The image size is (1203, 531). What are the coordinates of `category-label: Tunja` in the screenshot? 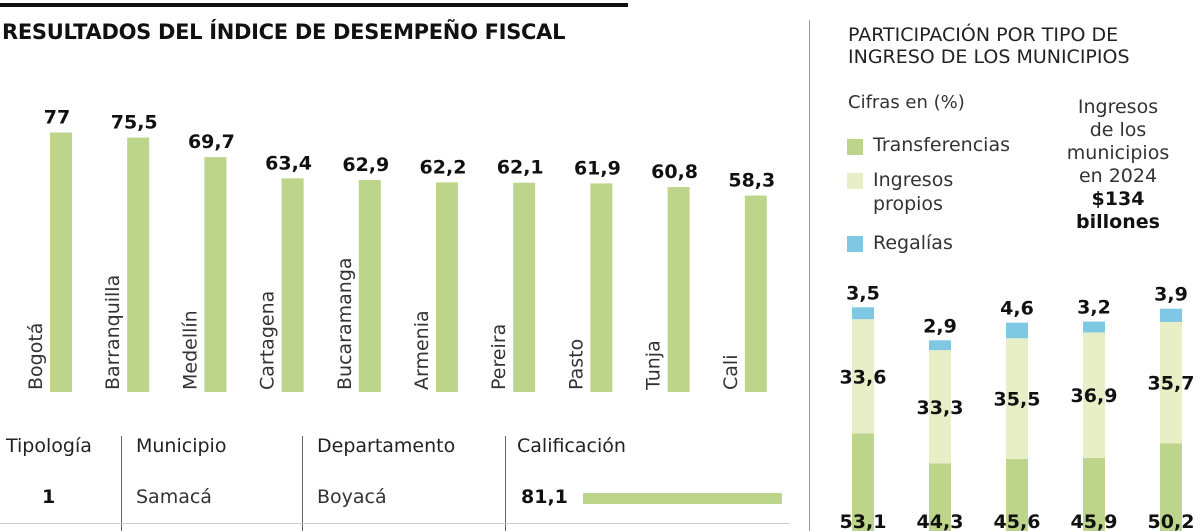 It's located at (654, 365).